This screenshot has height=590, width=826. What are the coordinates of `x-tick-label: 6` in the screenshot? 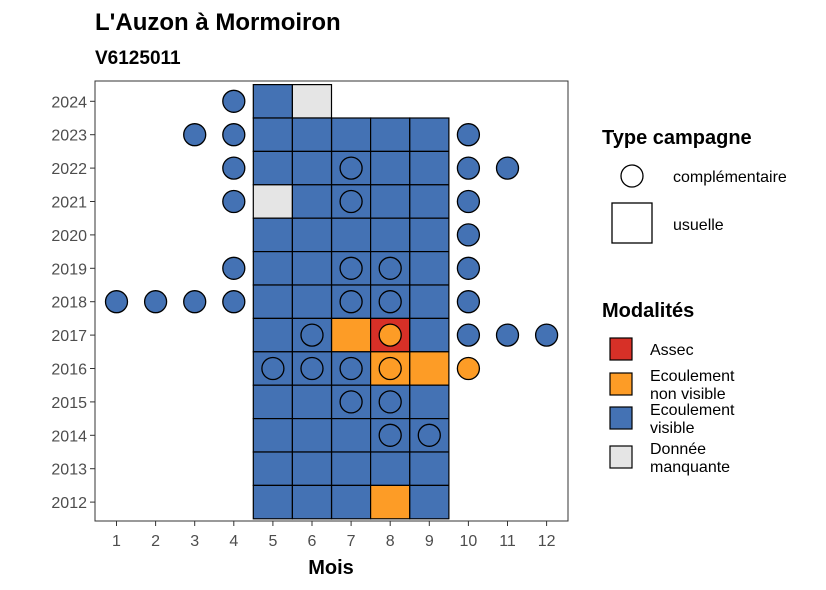 It's located at (312, 541).